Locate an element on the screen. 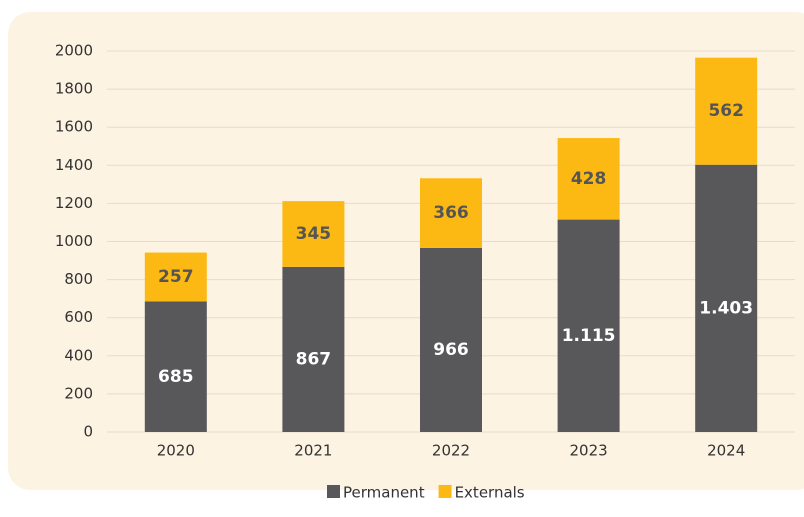  x-tick-label: 2020 is located at coordinates (176, 451).